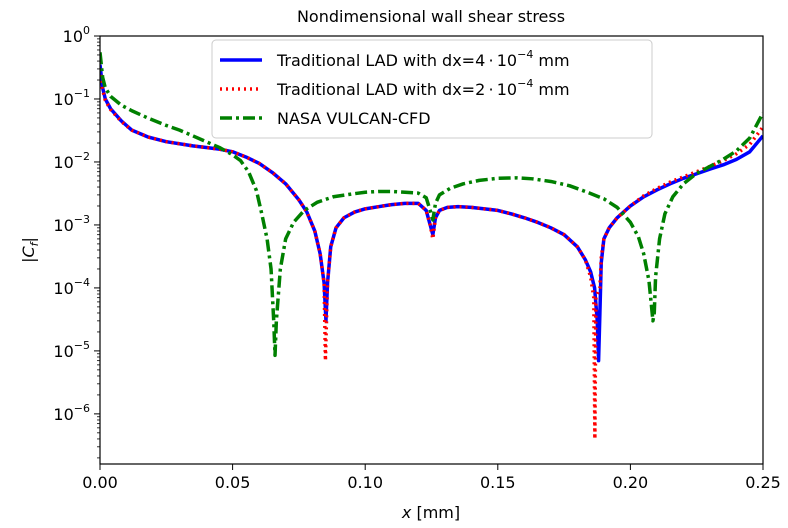 The width and height of the screenshot is (788, 528). What do you see at coordinates (423, 88) in the screenshot?
I see `legend-label-2: Traditional LAD with dx=2 · 10−4 mm` at bounding box center [423, 88].